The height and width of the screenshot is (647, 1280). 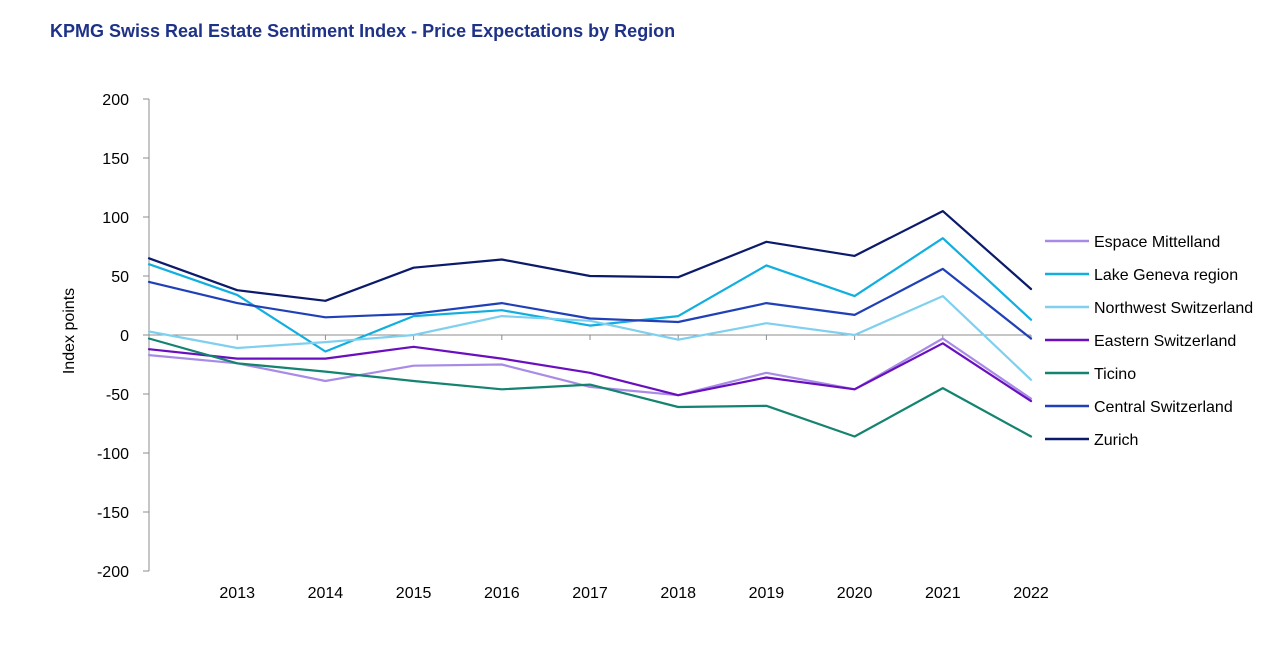 I want to click on y-tick-label: -100, so click(x=113, y=454).